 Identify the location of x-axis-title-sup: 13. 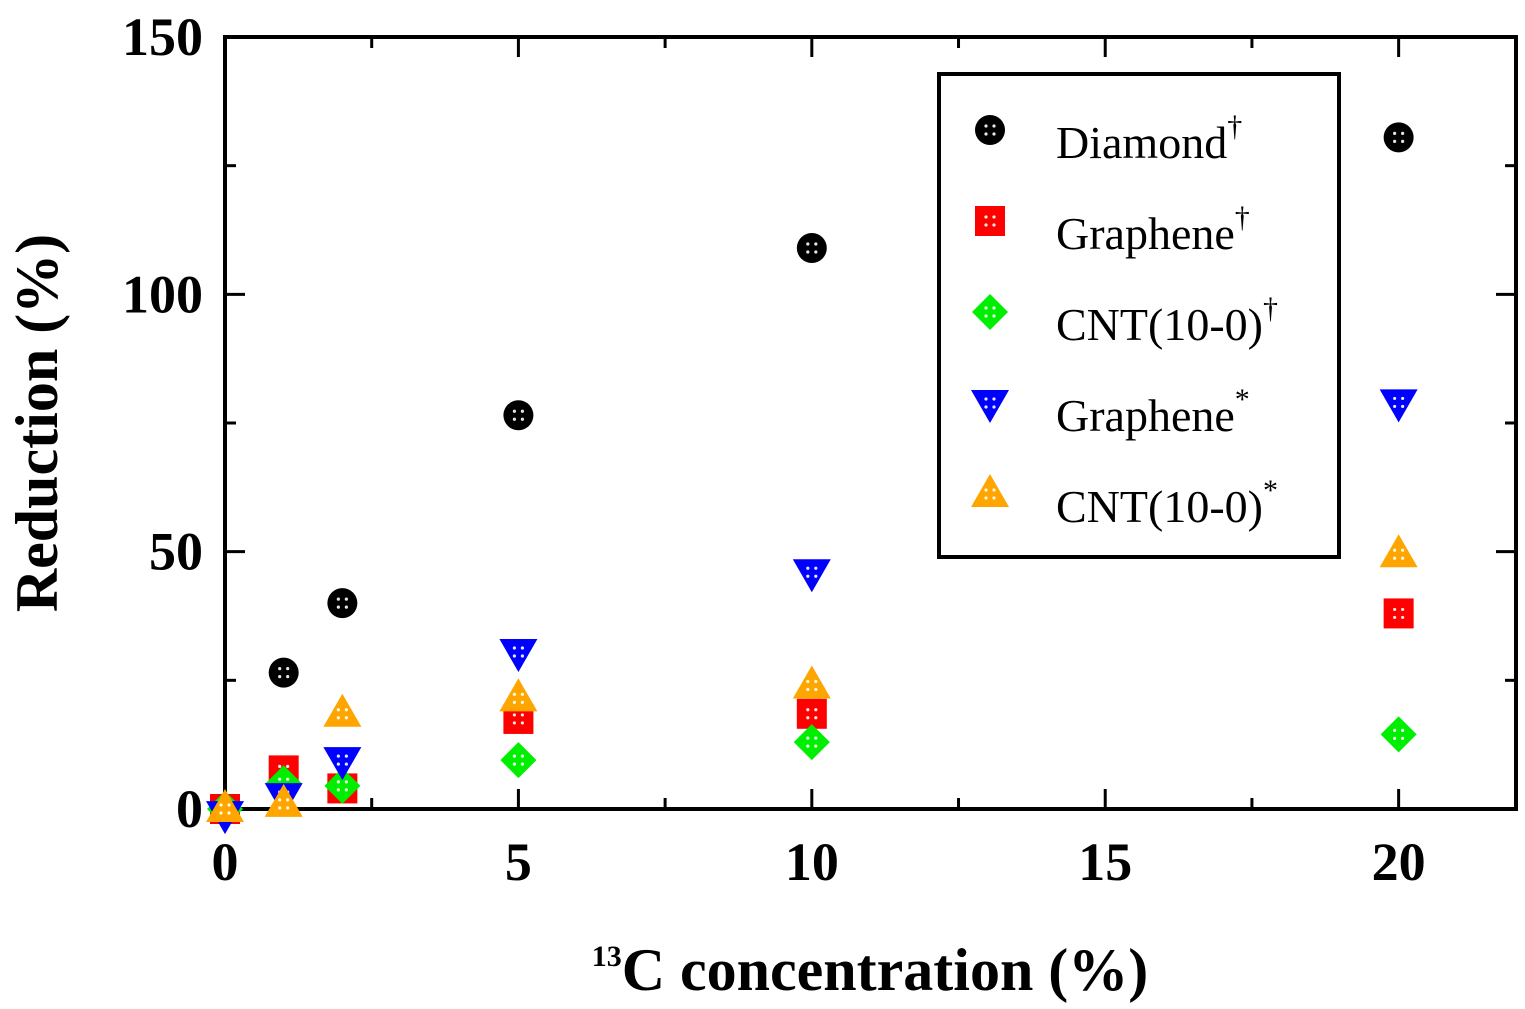
(607, 956).